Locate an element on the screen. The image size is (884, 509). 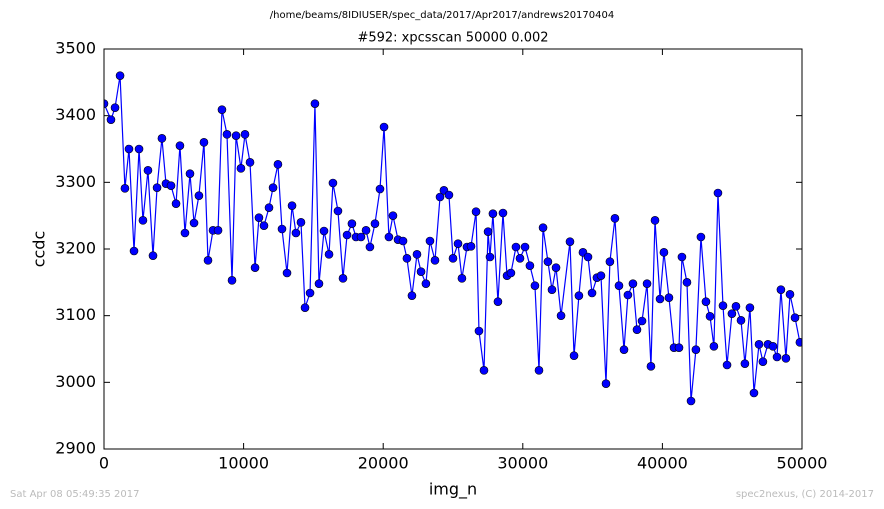
x-tick-label: 30000 is located at coordinates (522, 463).